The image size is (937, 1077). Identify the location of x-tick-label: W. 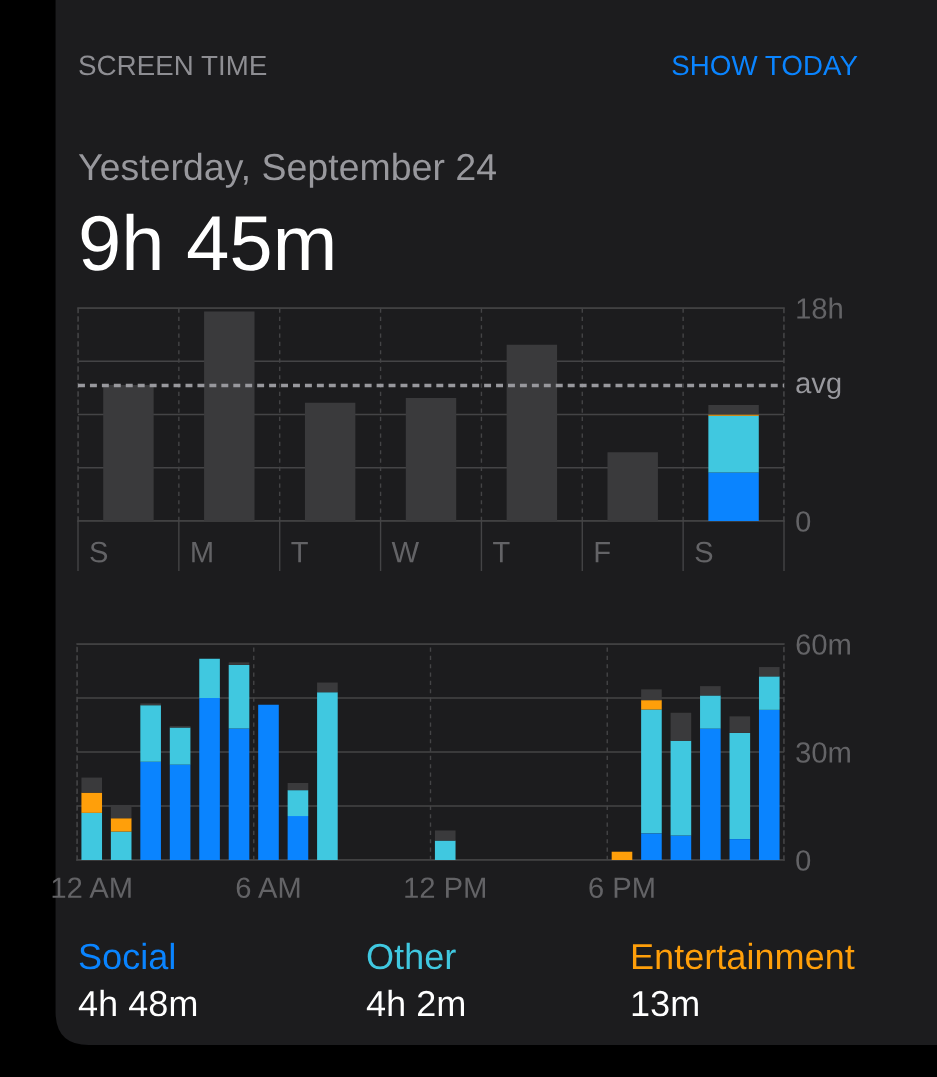
(405, 552).